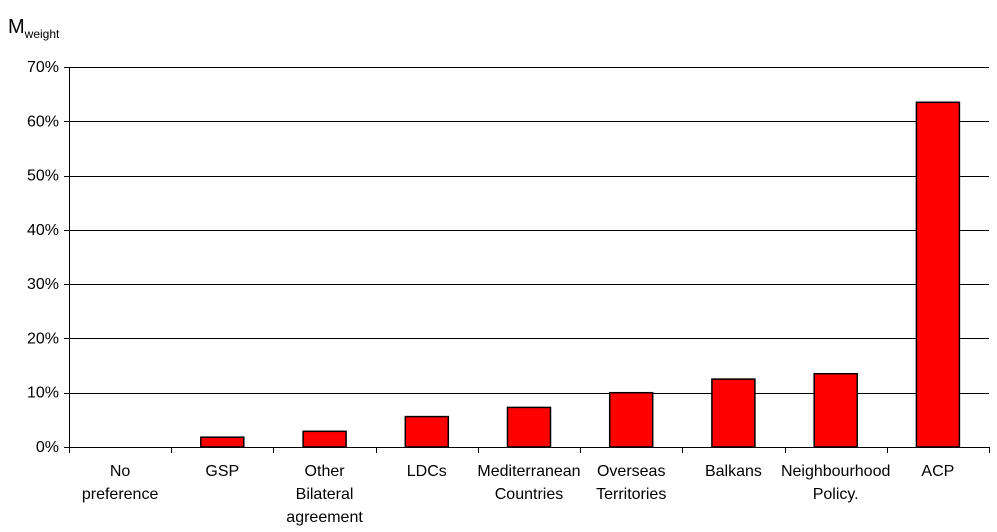 This screenshot has width=997, height=532. I want to click on y-tick-label: 60%, so click(43, 121).